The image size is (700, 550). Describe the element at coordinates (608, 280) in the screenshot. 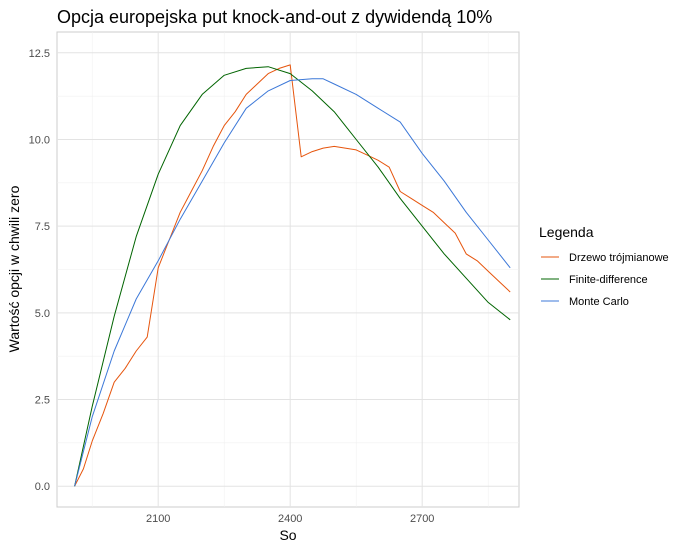

I see `legend-label: Finite-difference` at that location.